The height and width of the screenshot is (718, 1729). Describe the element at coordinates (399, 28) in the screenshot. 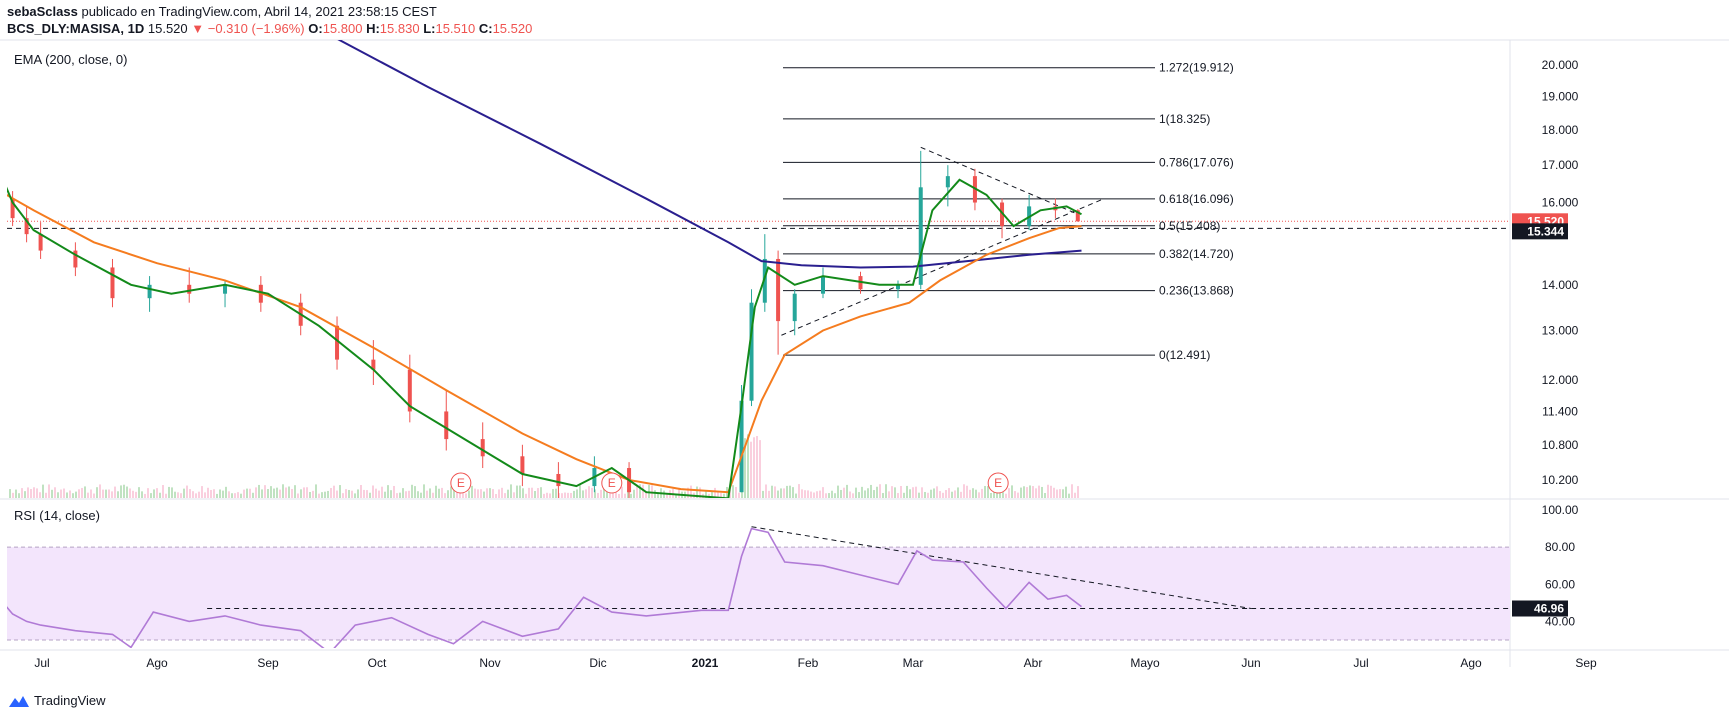

I see `high-value: 15.830` at that location.